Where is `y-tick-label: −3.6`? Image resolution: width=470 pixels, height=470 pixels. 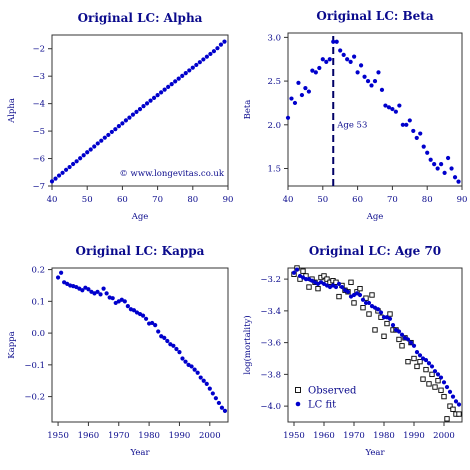
y-tick-label: −3.6 is located at coordinates (270, 344).